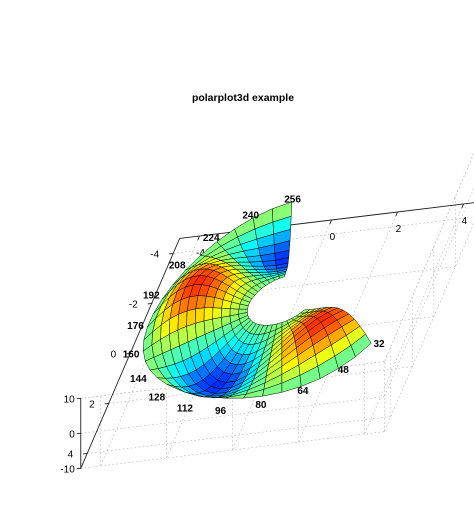  Describe the element at coordinates (135, 326) in the screenshot. I see `angle-label: 176` at that location.